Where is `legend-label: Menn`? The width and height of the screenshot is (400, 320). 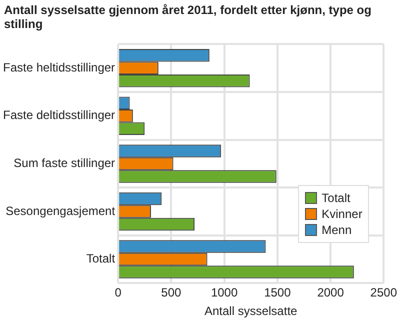 legend-label: Menn is located at coordinates (337, 230).